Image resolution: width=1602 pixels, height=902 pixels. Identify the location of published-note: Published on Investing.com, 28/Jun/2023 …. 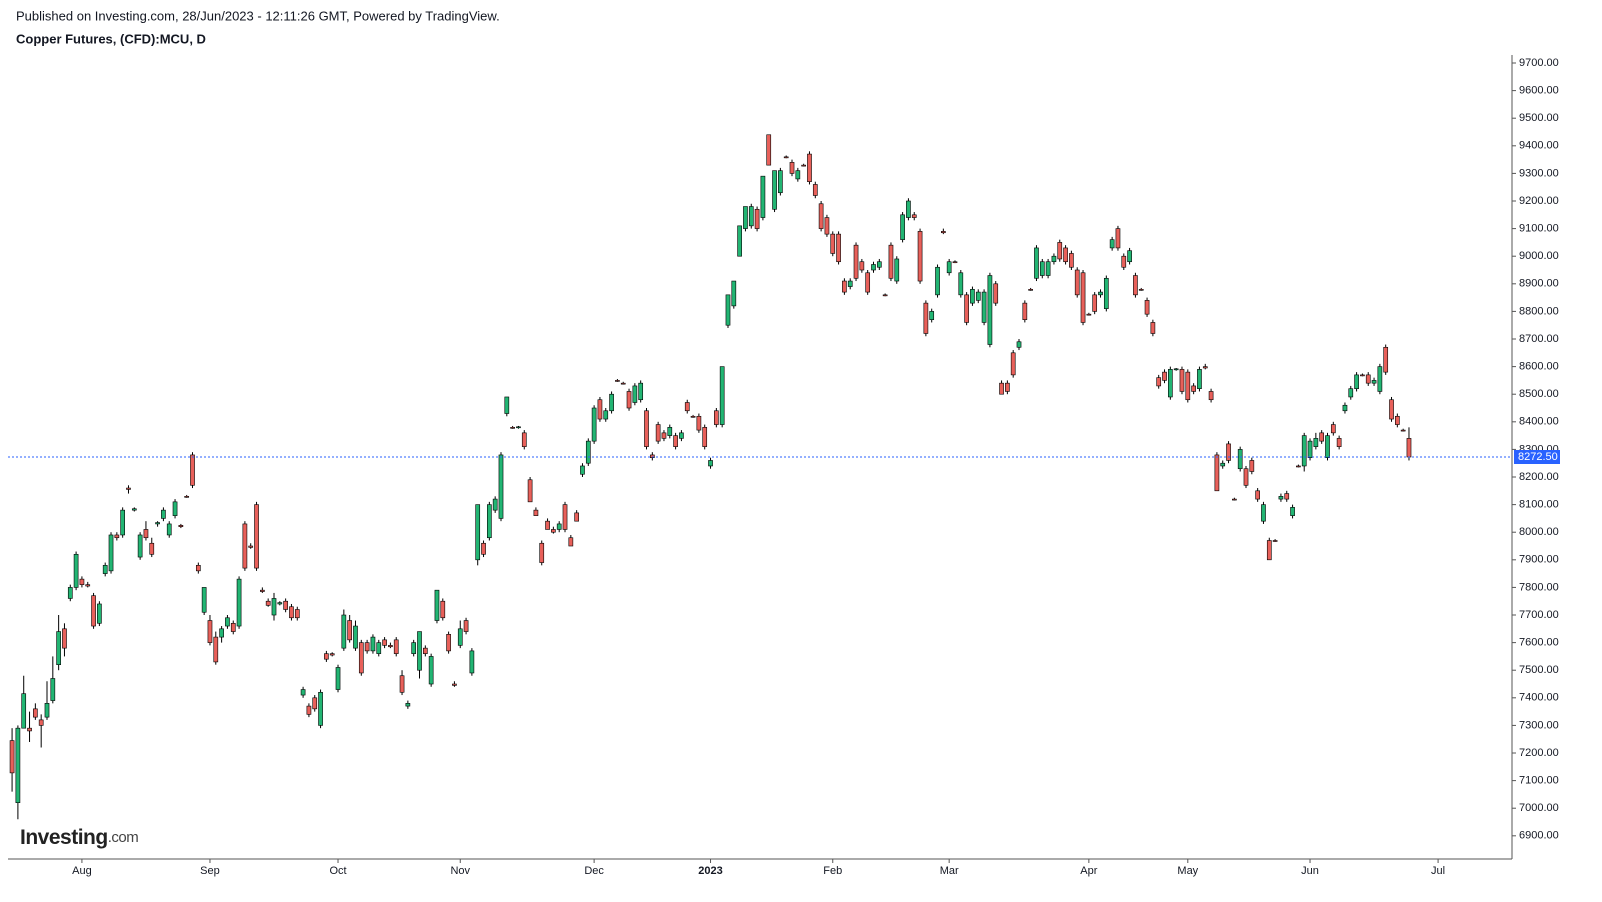
(258, 15).